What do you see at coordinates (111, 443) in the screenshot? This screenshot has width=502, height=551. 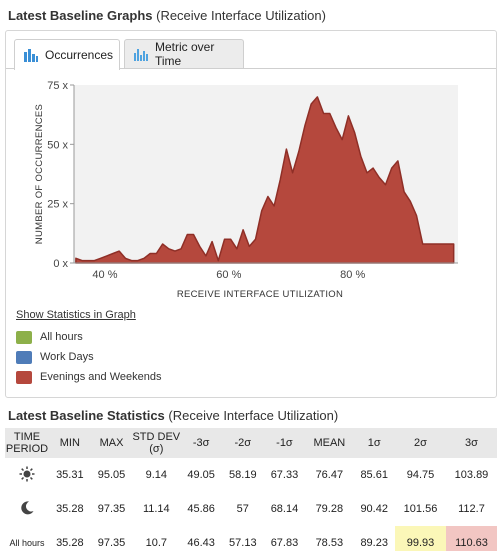 I see `header-max: MAX` at bounding box center [111, 443].